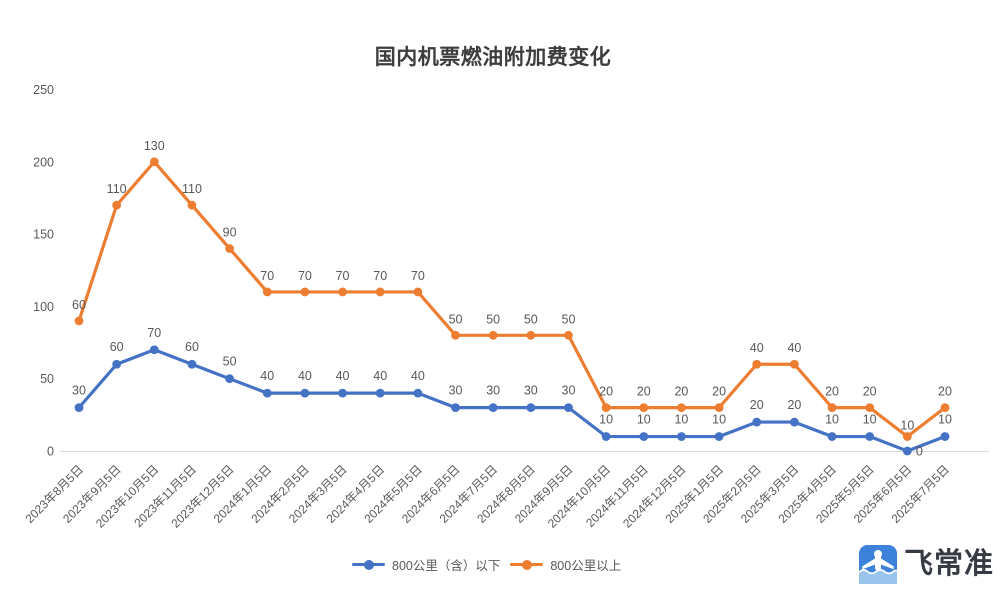 The height and width of the screenshot is (607, 1000). What do you see at coordinates (43, 90) in the screenshot?
I see `y-tick-label: 250` at bounding box center [43, 90].